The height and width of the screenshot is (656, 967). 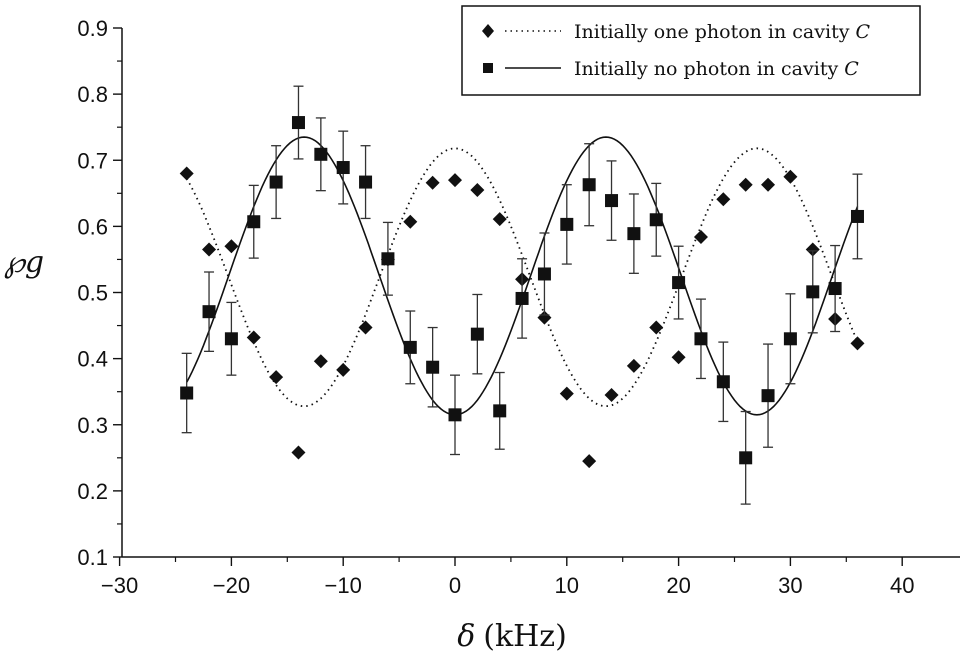 I want to click on legend-entry-one-photon: Initially one photon in cavity C, so click(x=676, y=32).